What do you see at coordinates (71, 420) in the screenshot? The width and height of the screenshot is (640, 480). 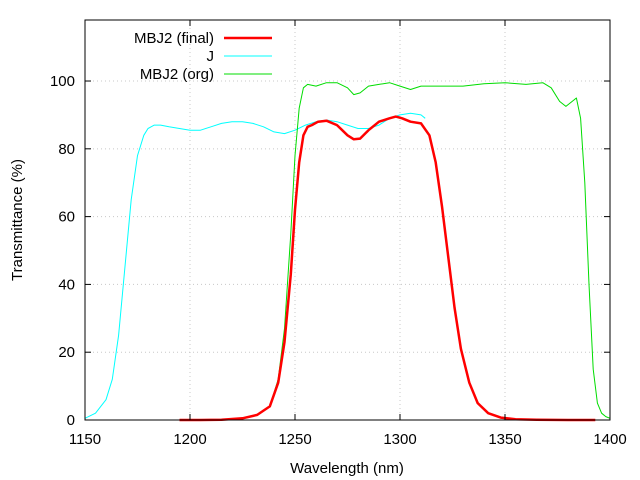 I see `y-tick-label: 0` at bounding box center [71, 420].